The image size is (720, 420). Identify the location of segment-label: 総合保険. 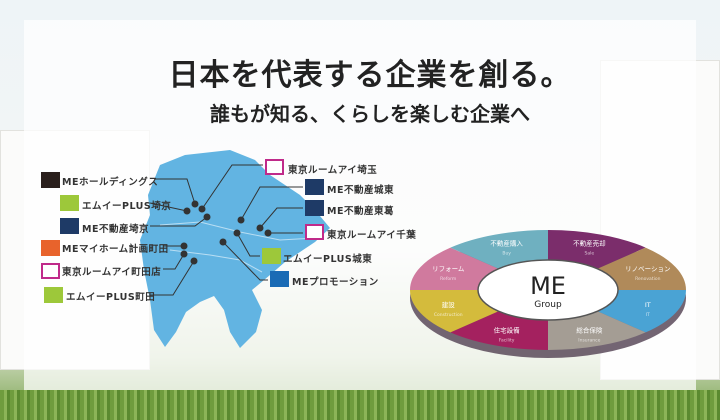
(589, 329).